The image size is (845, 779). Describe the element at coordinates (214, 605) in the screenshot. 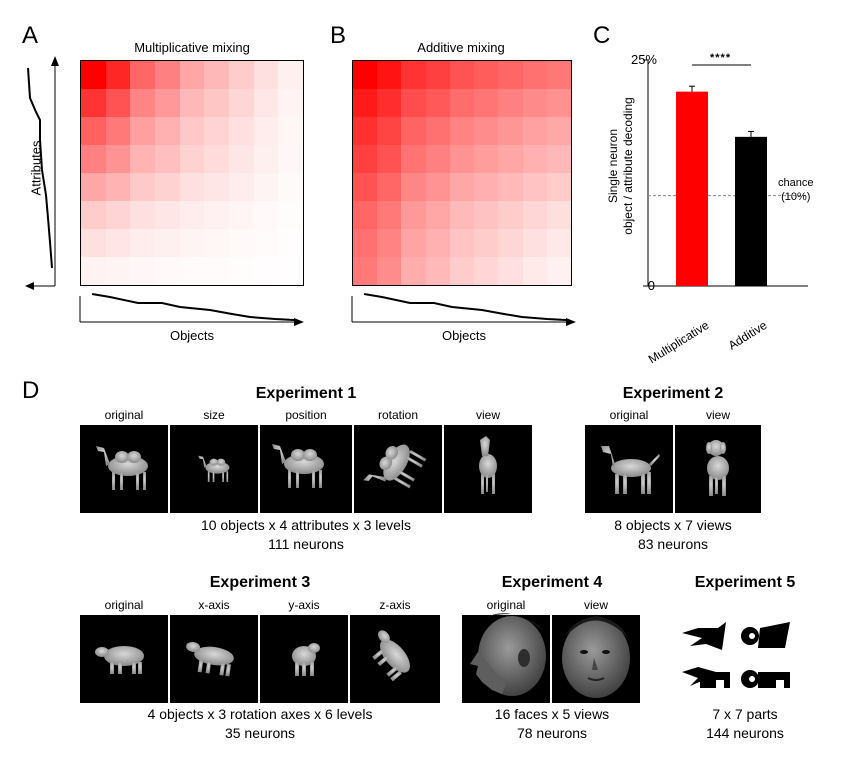

I see `e3-label-x-axis: x-axis` at that location.